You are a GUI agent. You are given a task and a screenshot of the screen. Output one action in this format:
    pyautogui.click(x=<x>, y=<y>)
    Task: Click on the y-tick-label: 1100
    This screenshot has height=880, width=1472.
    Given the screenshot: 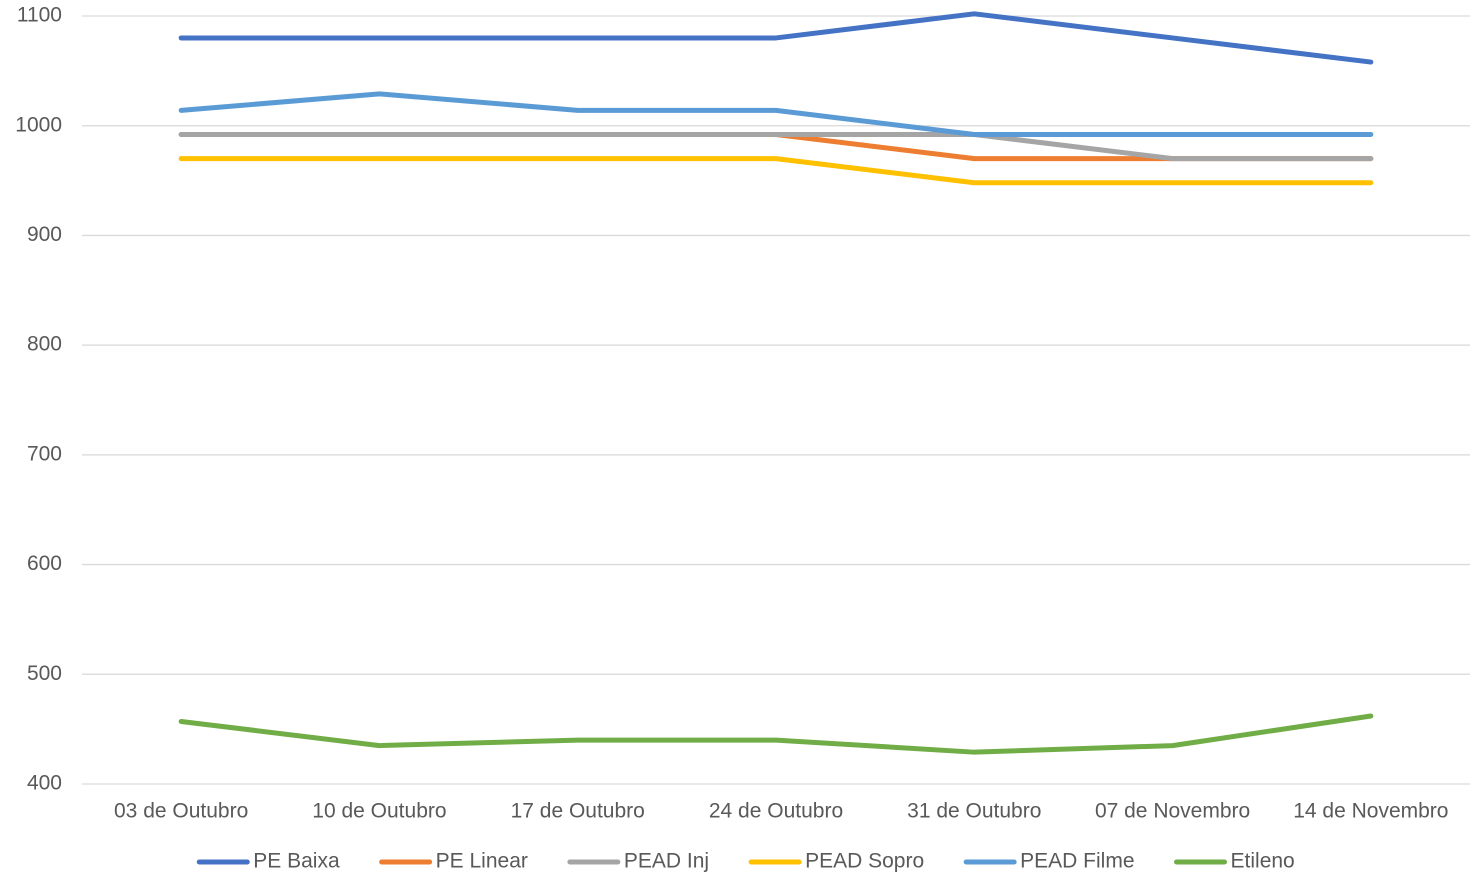 What is the action you would take?
    pyautogui.click(x=39, y=15)
    